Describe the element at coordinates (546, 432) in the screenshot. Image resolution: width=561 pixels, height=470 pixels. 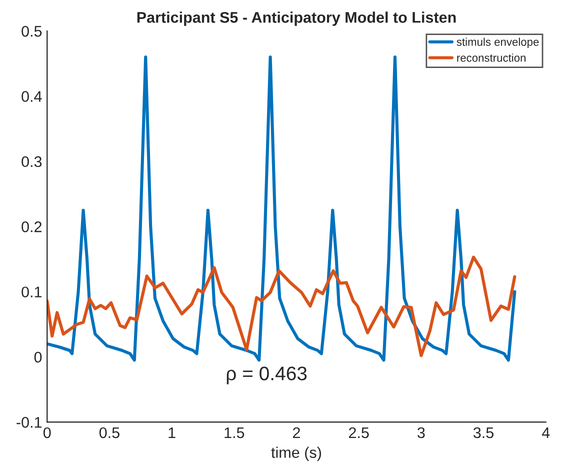
I see `x-tick-label: 4` at that location.